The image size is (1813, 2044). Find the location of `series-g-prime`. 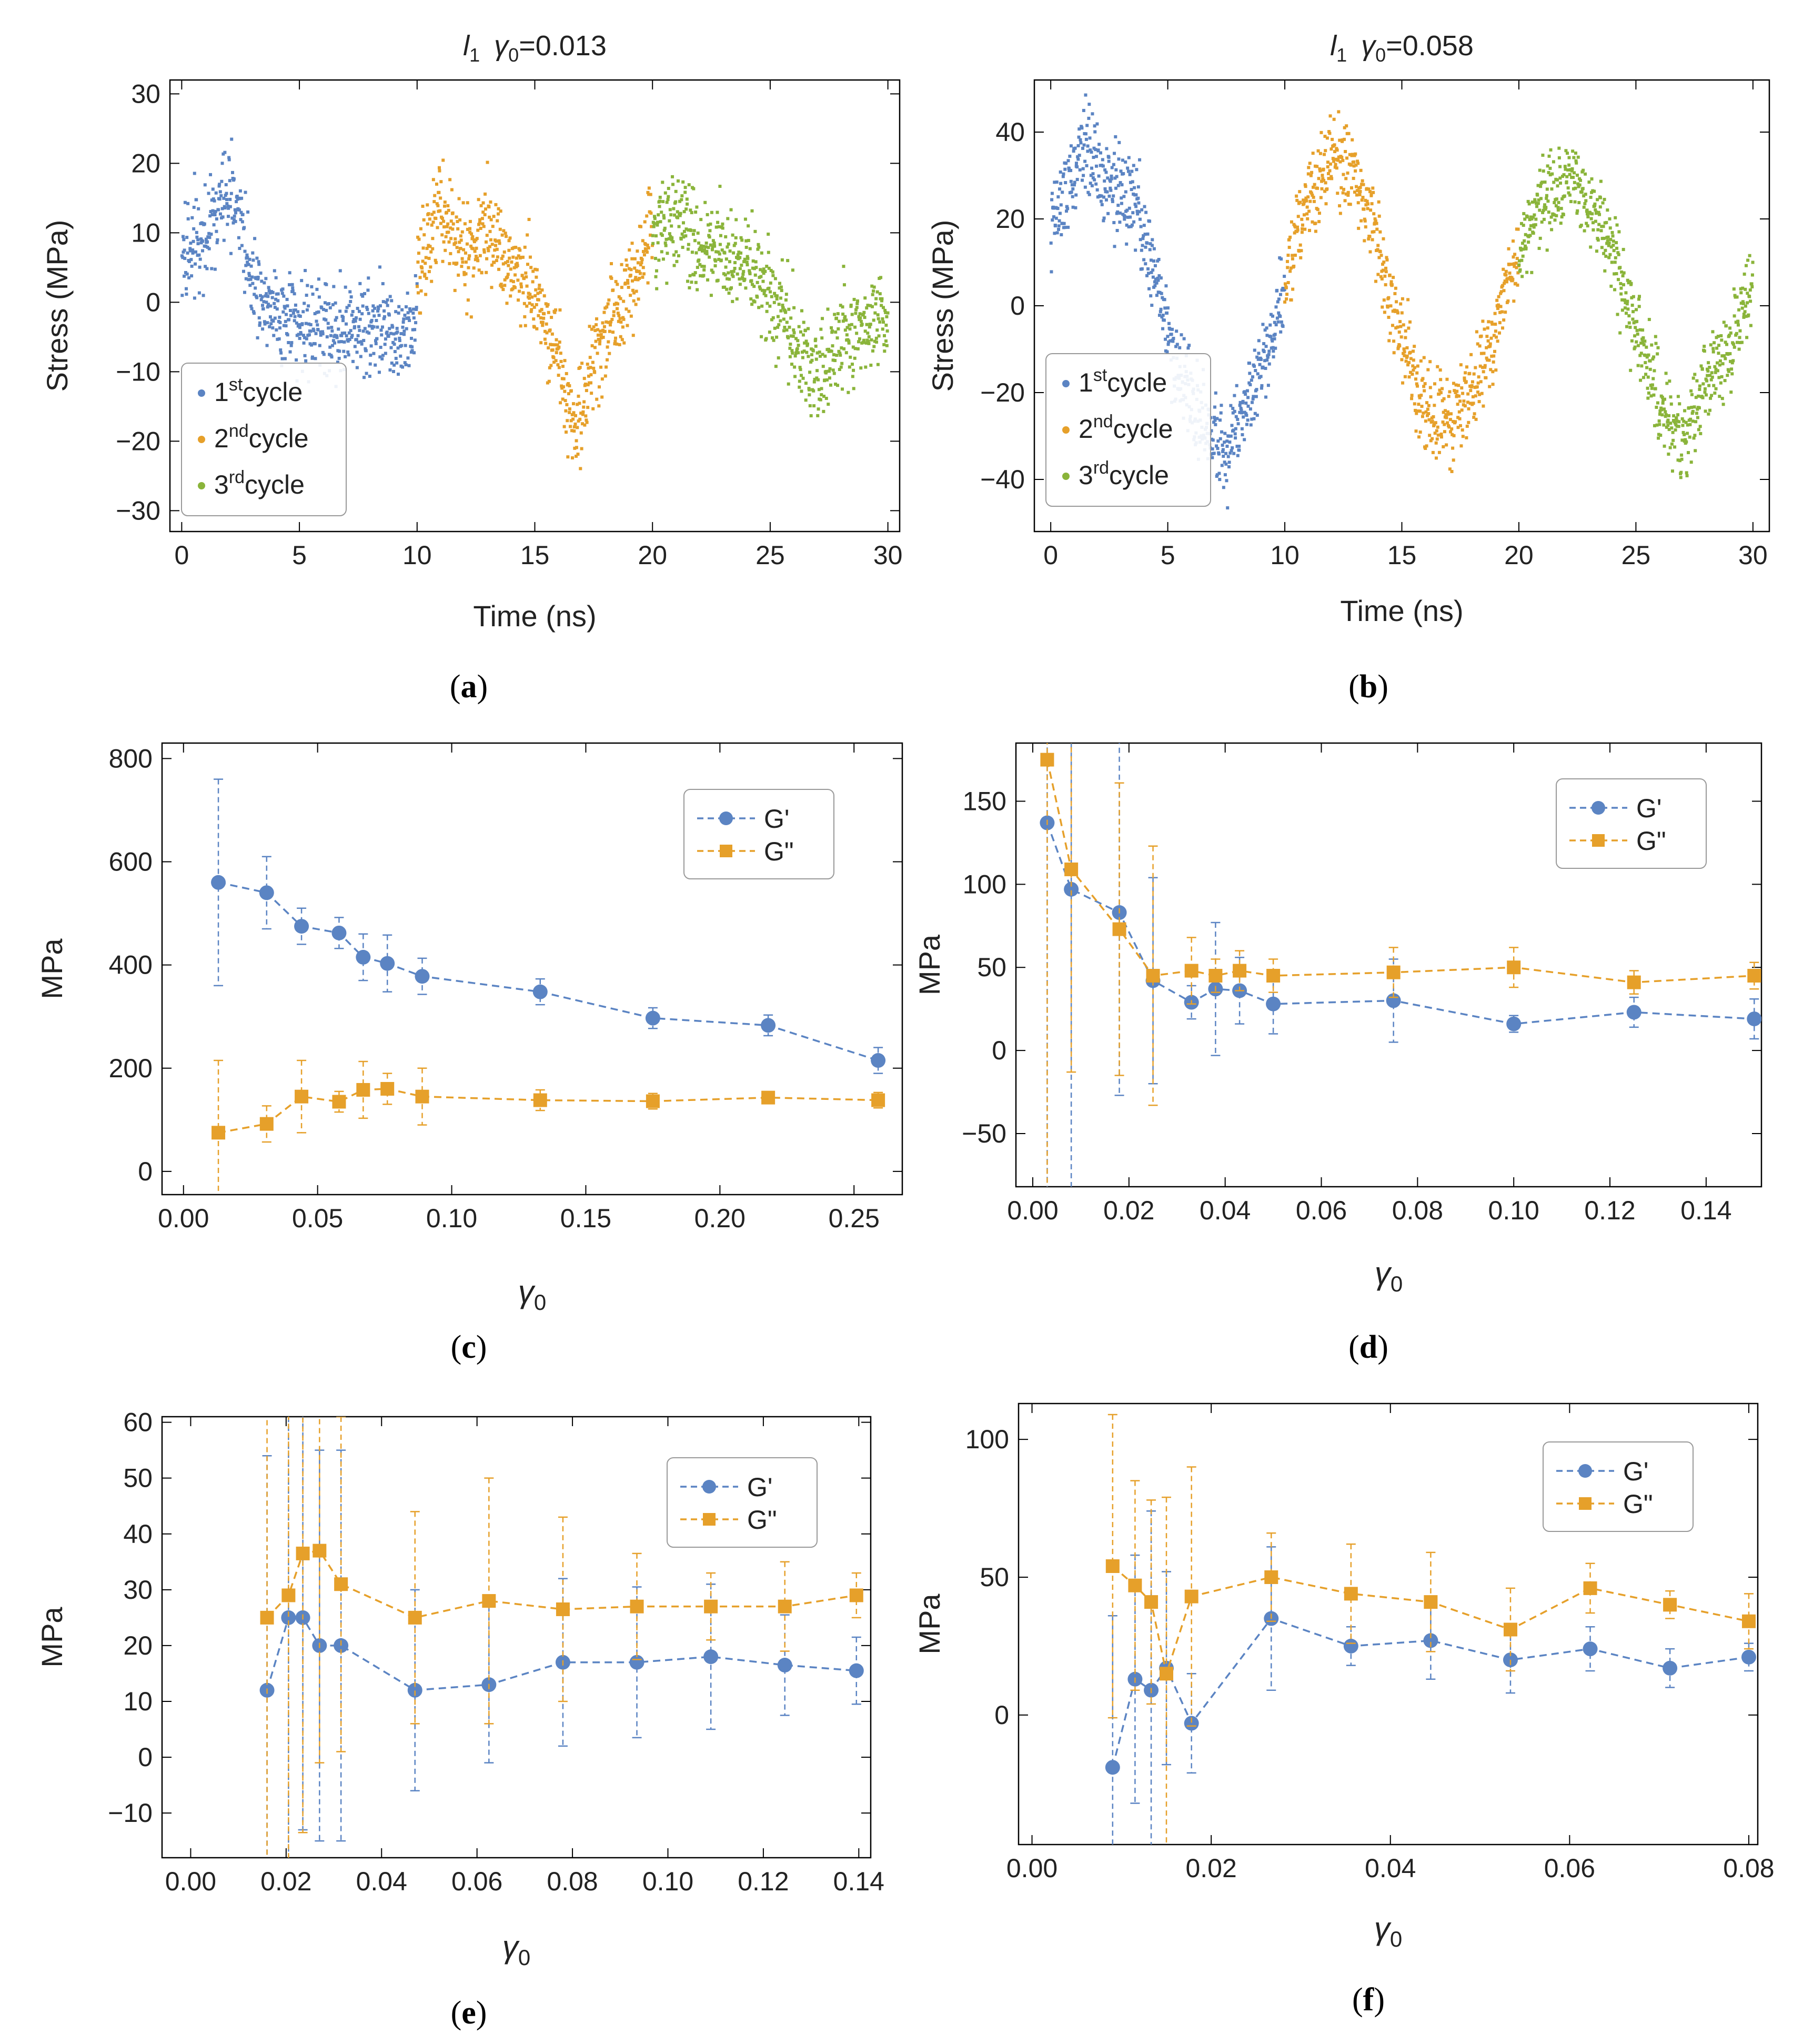

series-g-prime is located at coordinates (561, 1637).